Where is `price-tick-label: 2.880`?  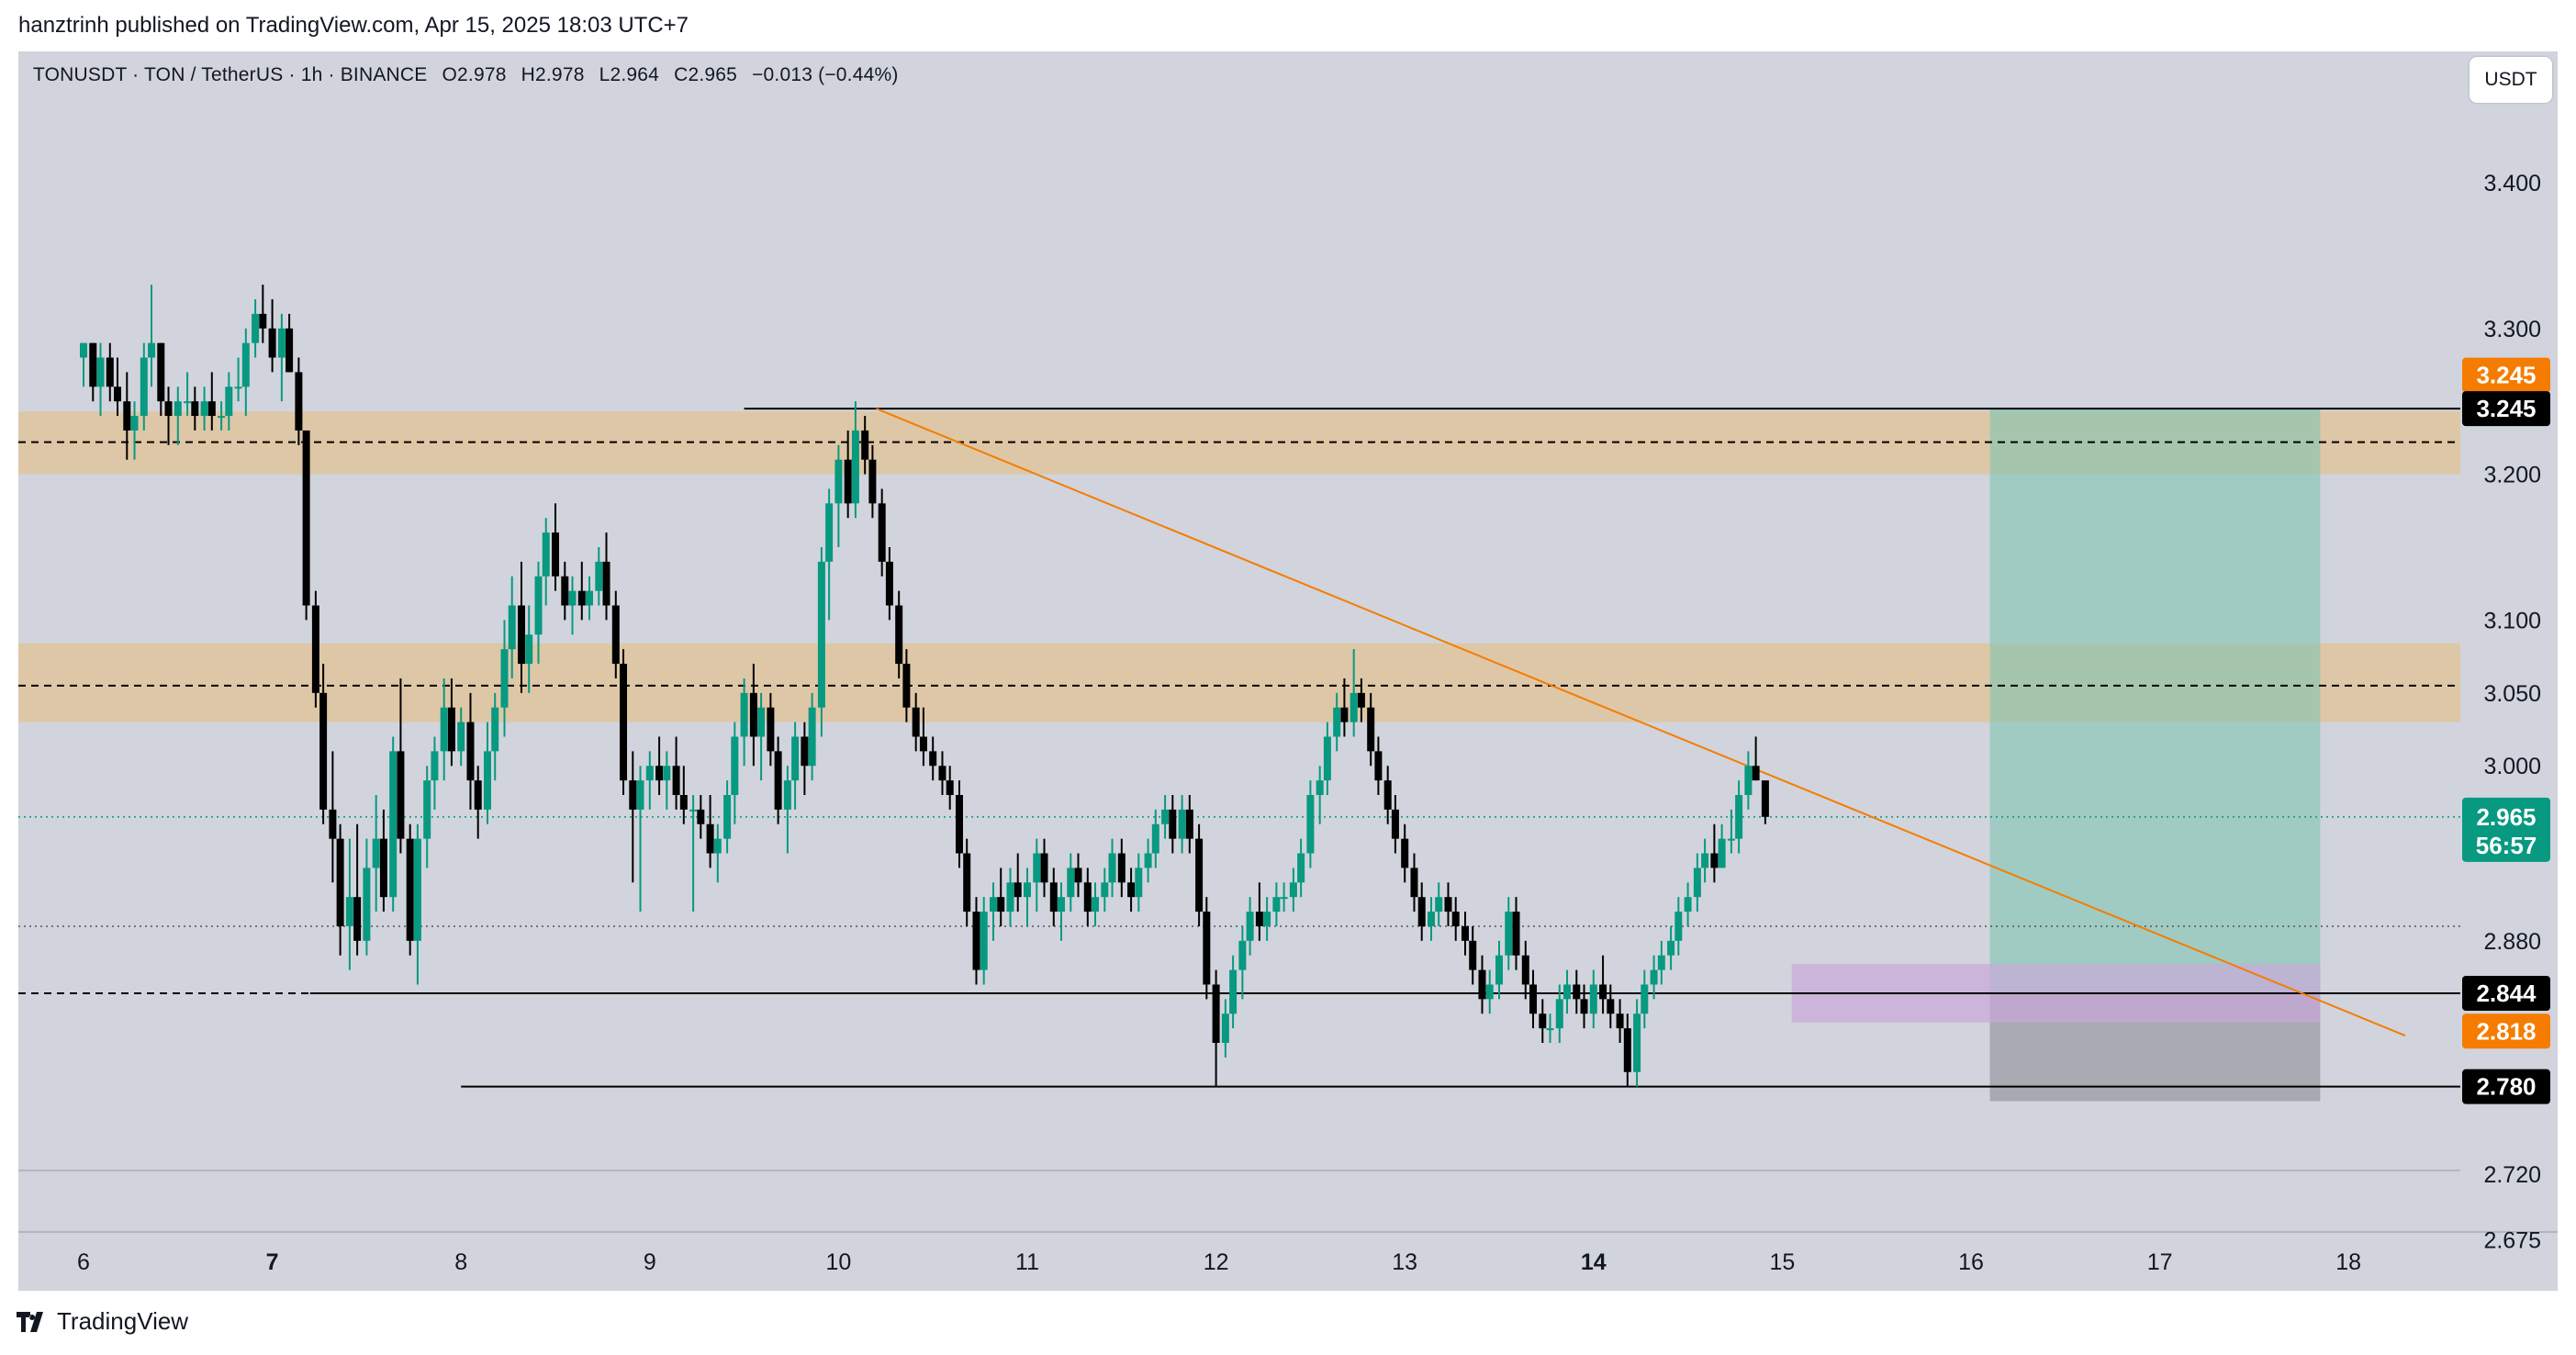
price-tick-label: 2.880 is located at coordinates (2512, 942).